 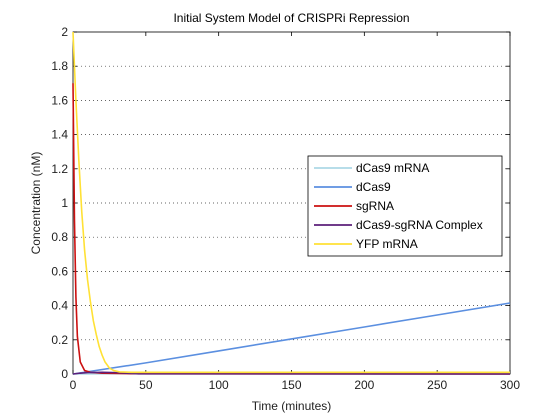 I want to click on legend-label: sgRNA, so click(x=375, y=206).